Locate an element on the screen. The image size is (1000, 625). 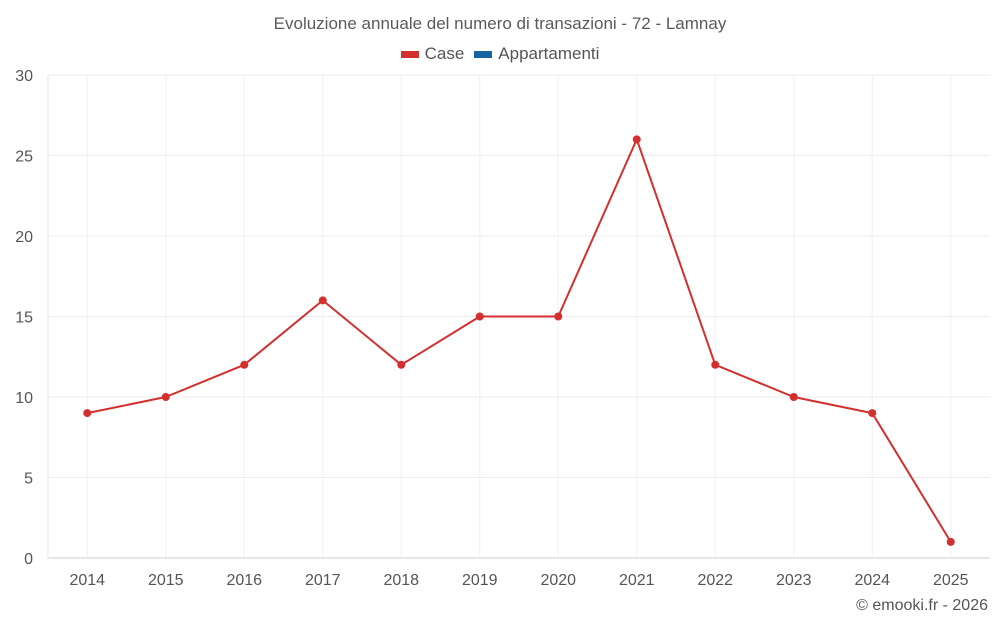
credit-text: © emooki.fr - 2026 is located at coordinates (922, 605).